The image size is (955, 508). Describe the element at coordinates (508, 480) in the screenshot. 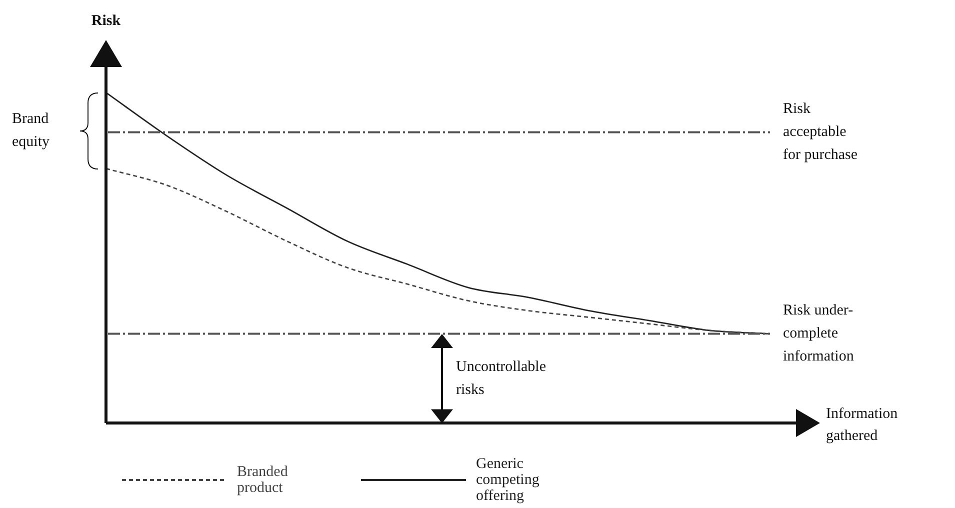

I see `text: Generic competing offering` at that location.